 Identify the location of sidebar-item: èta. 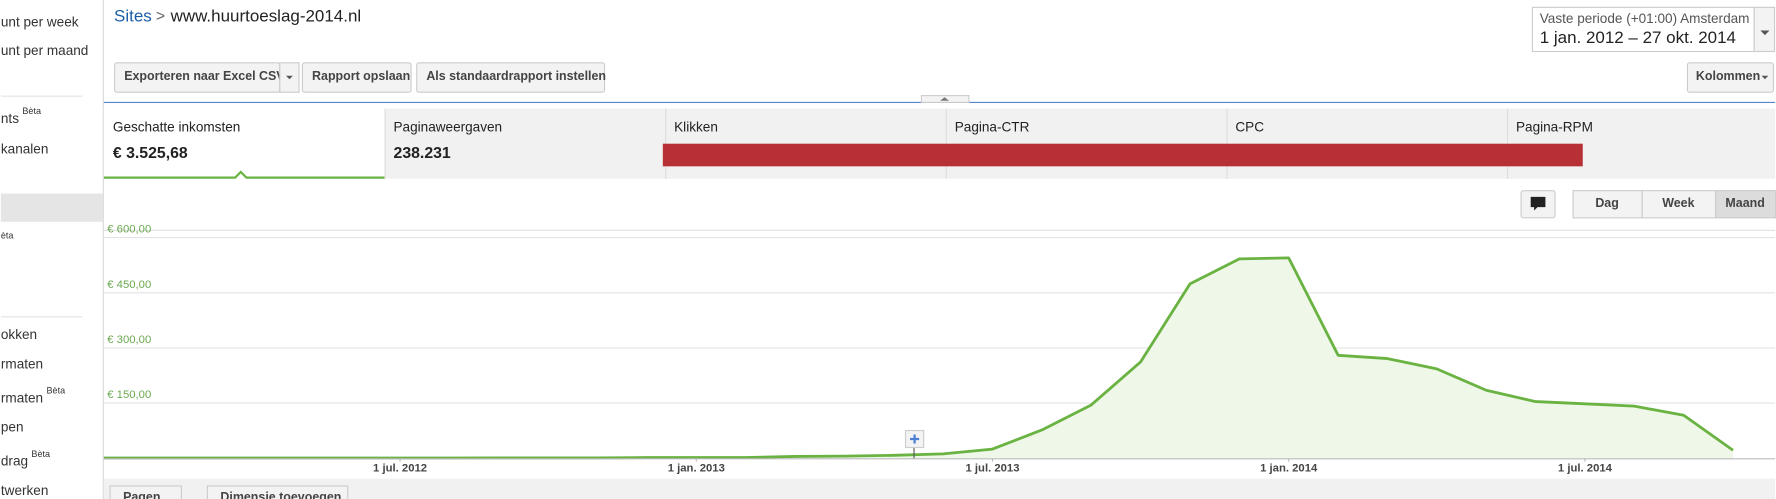
(8, 236).